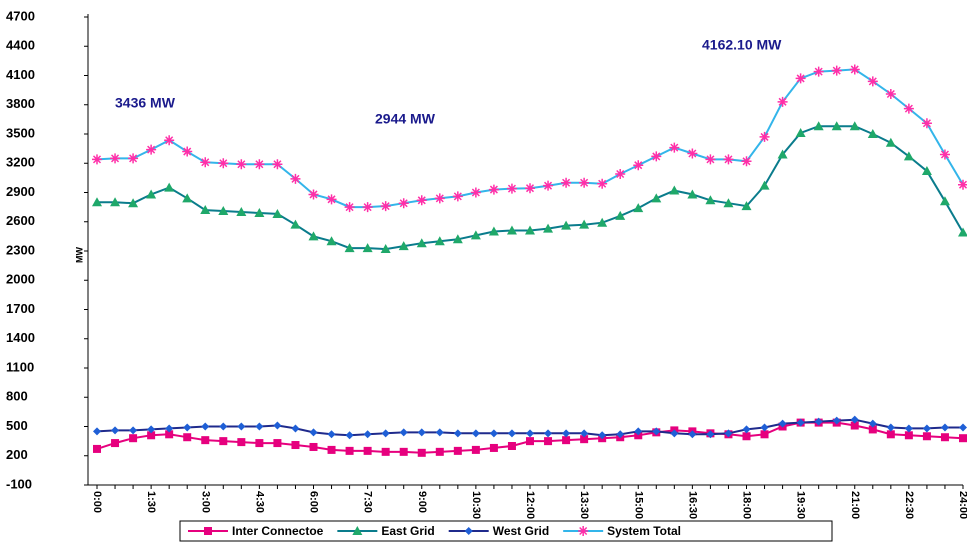 Image resolution: width=967 pixels, height=544 pixels. What do you see at coordinates (19, 483) in the screenshot?
I see `y-tick-label: -100` at bounding box center [19, 483].